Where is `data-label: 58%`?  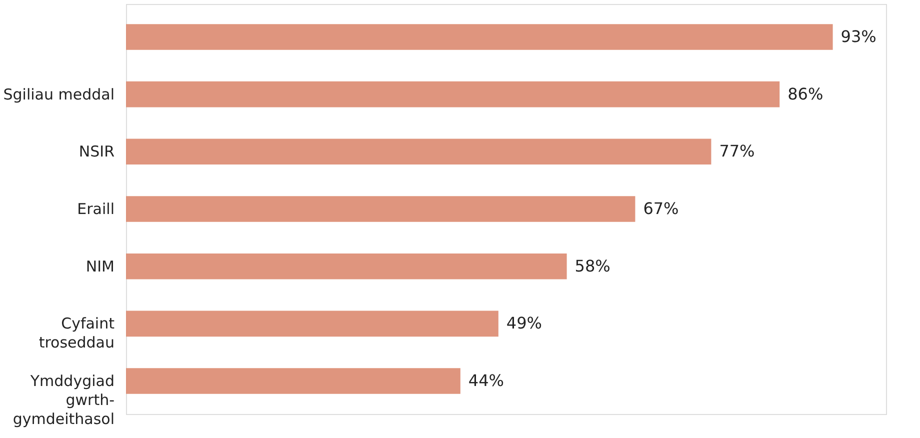 data-label: 58% is located at coordinates (592, 266).